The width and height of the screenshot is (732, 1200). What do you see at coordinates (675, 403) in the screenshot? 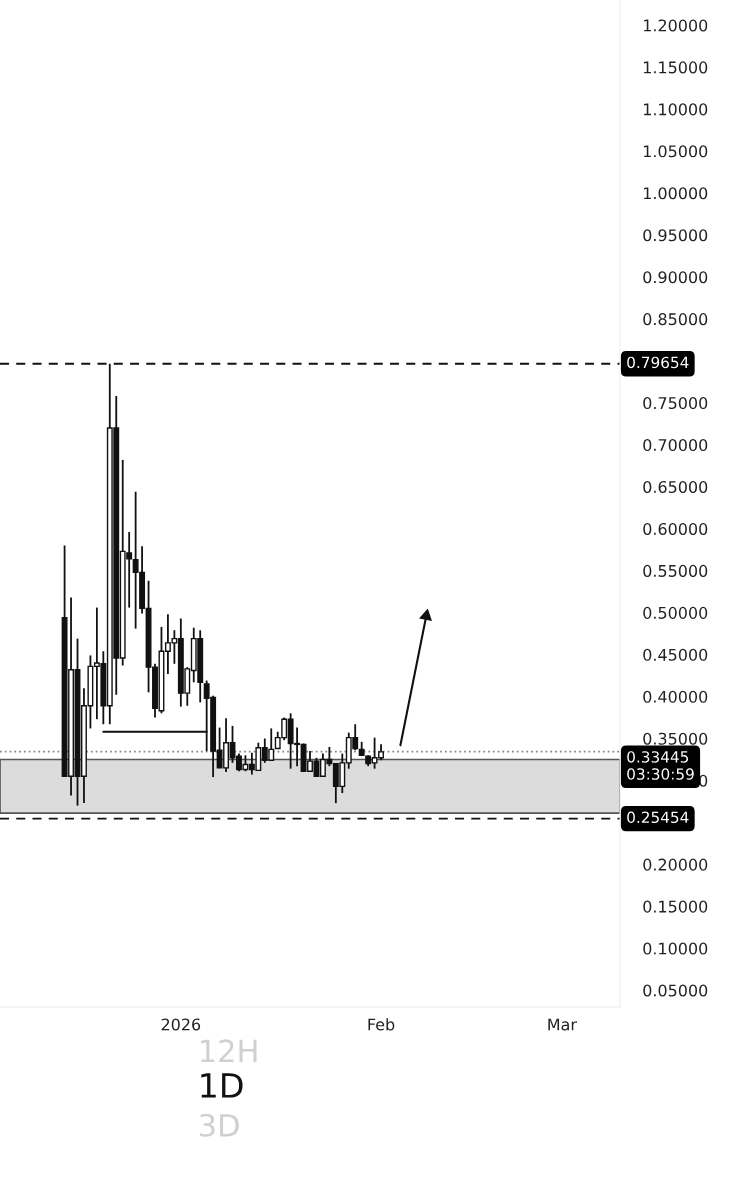
I see `y-tick-label: 0.75000` at bounding box center [675, 403].